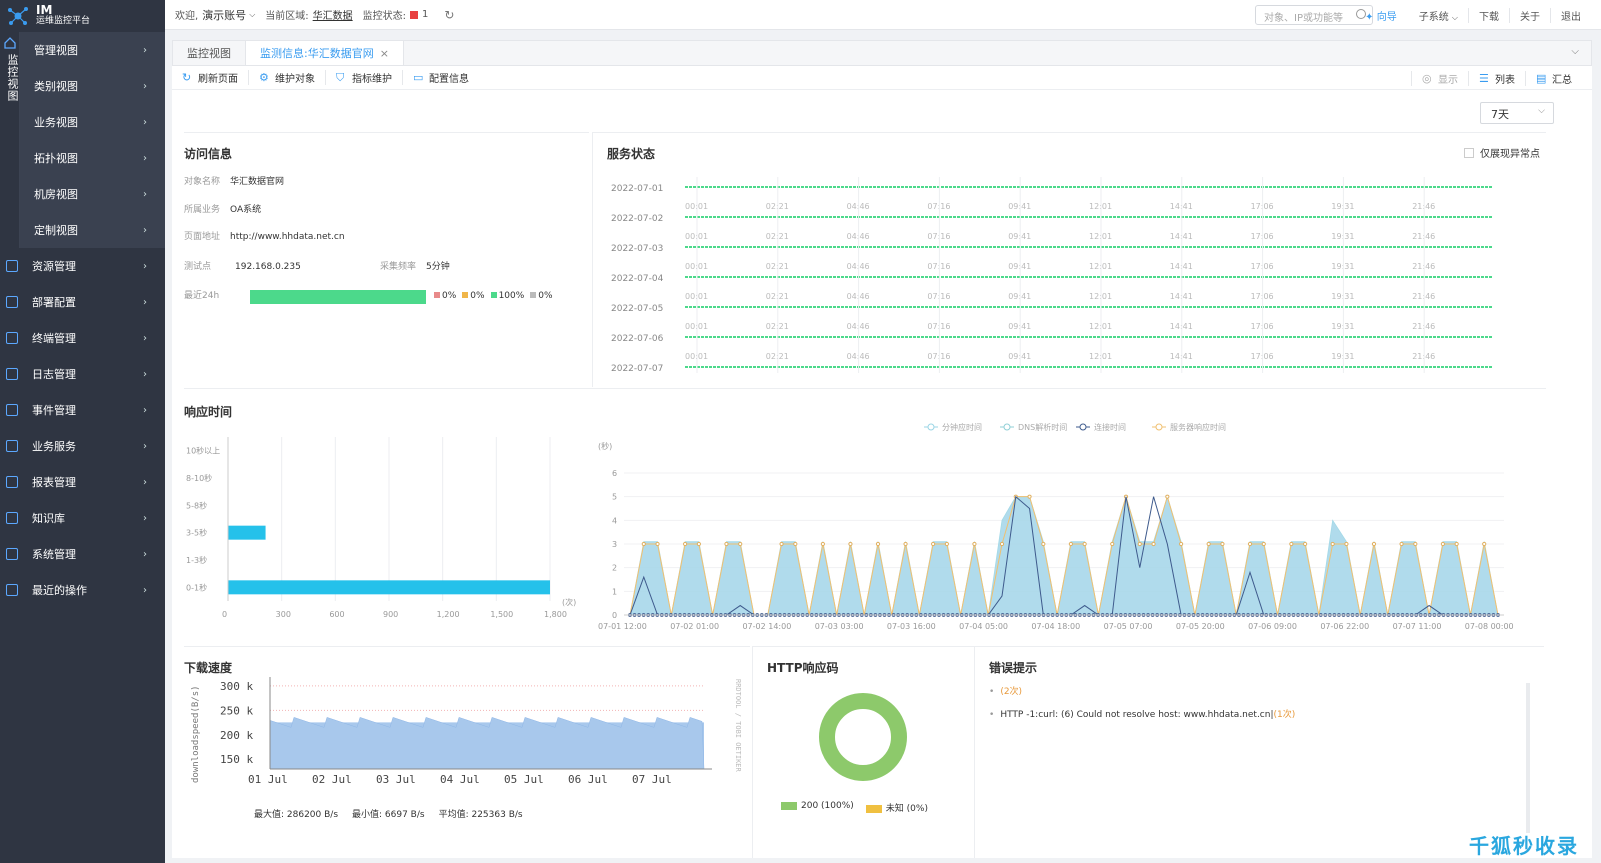 This screenshot has height=863, width=1601. Describe the element at coordinates (1427, 78) in the screenshot. I see `eye-icon: ◎` at that location.